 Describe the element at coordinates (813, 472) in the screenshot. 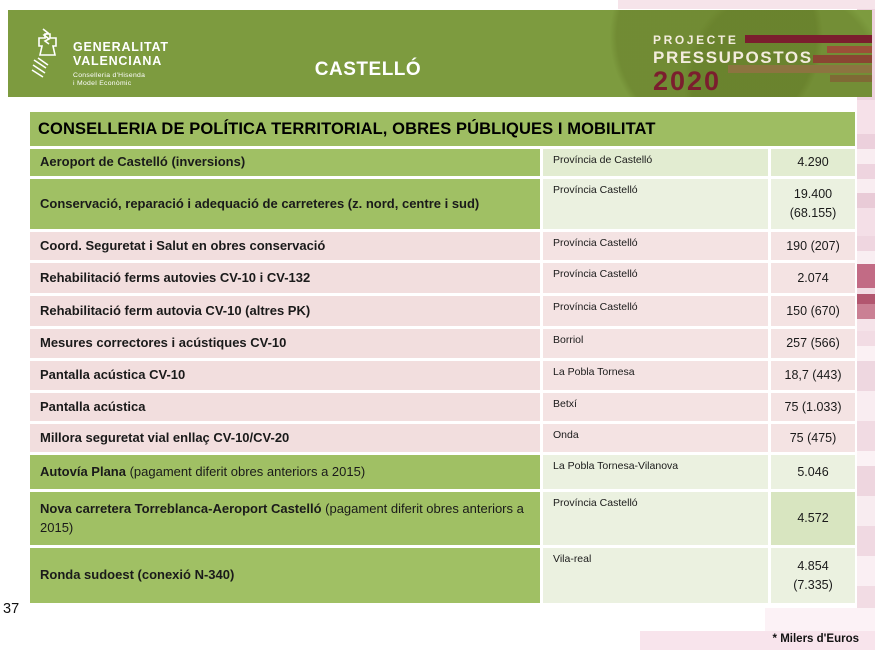

I see `amount-cell: 5.046` at that location.